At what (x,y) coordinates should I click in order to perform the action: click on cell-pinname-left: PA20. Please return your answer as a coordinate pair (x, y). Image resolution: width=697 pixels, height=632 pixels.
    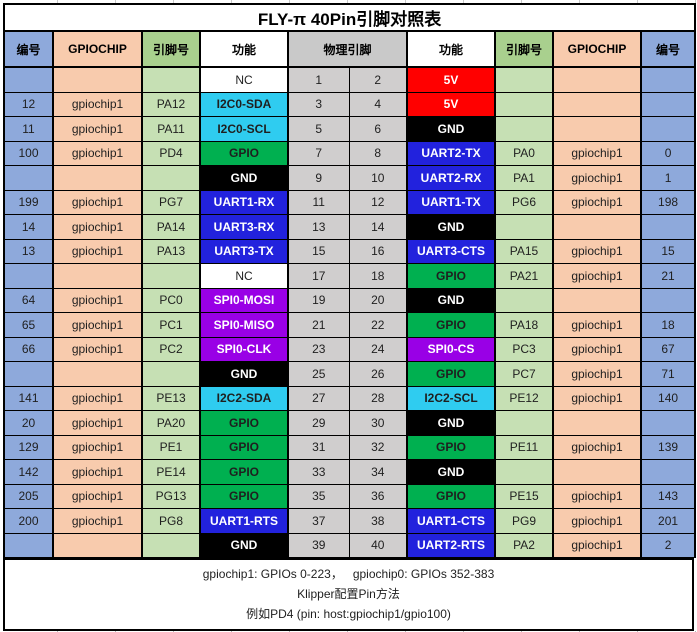
    Looking at the image, I should click on (171, 423).